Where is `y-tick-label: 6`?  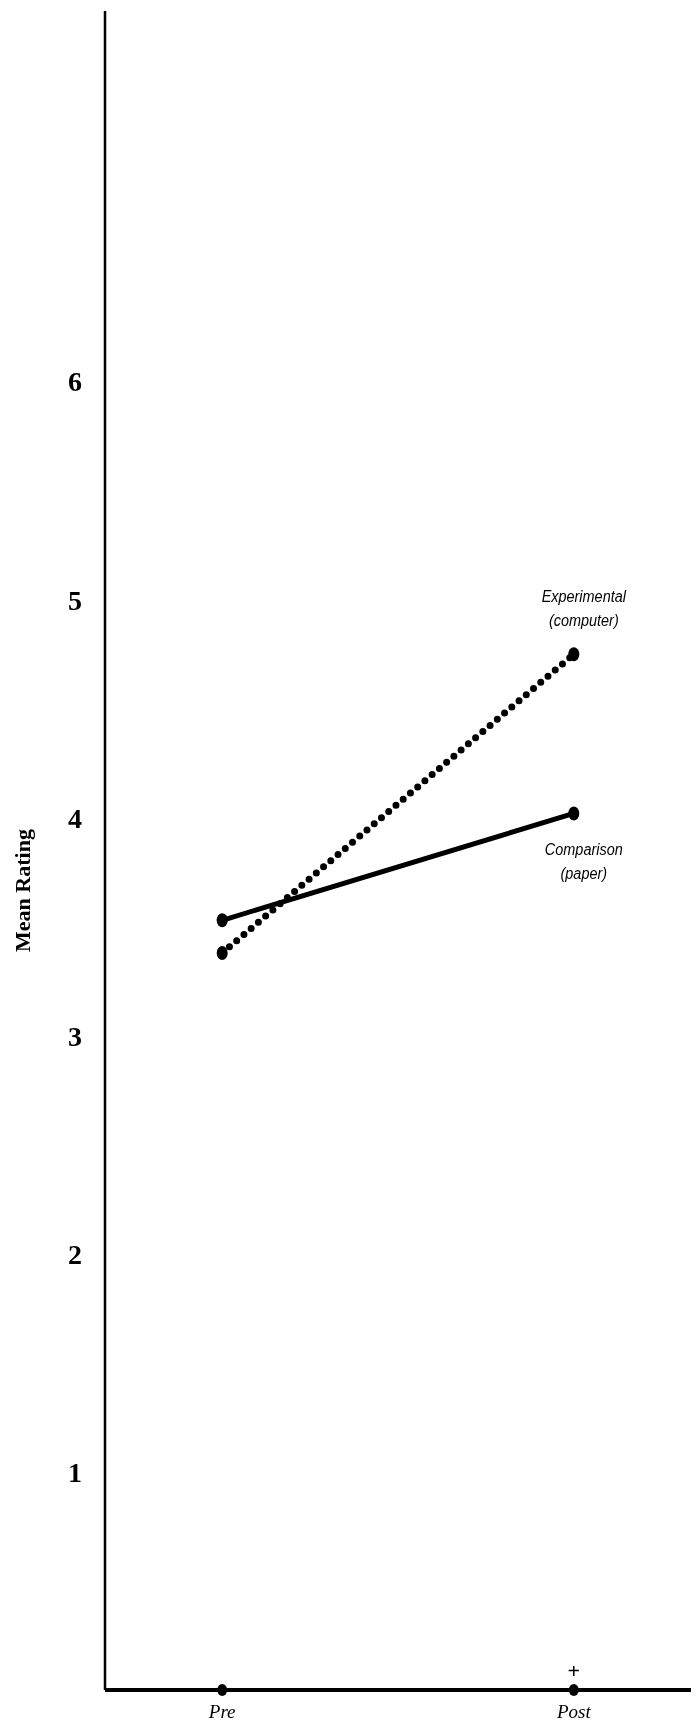 y-tick-label: 6 is located at coordinates (75, 382).